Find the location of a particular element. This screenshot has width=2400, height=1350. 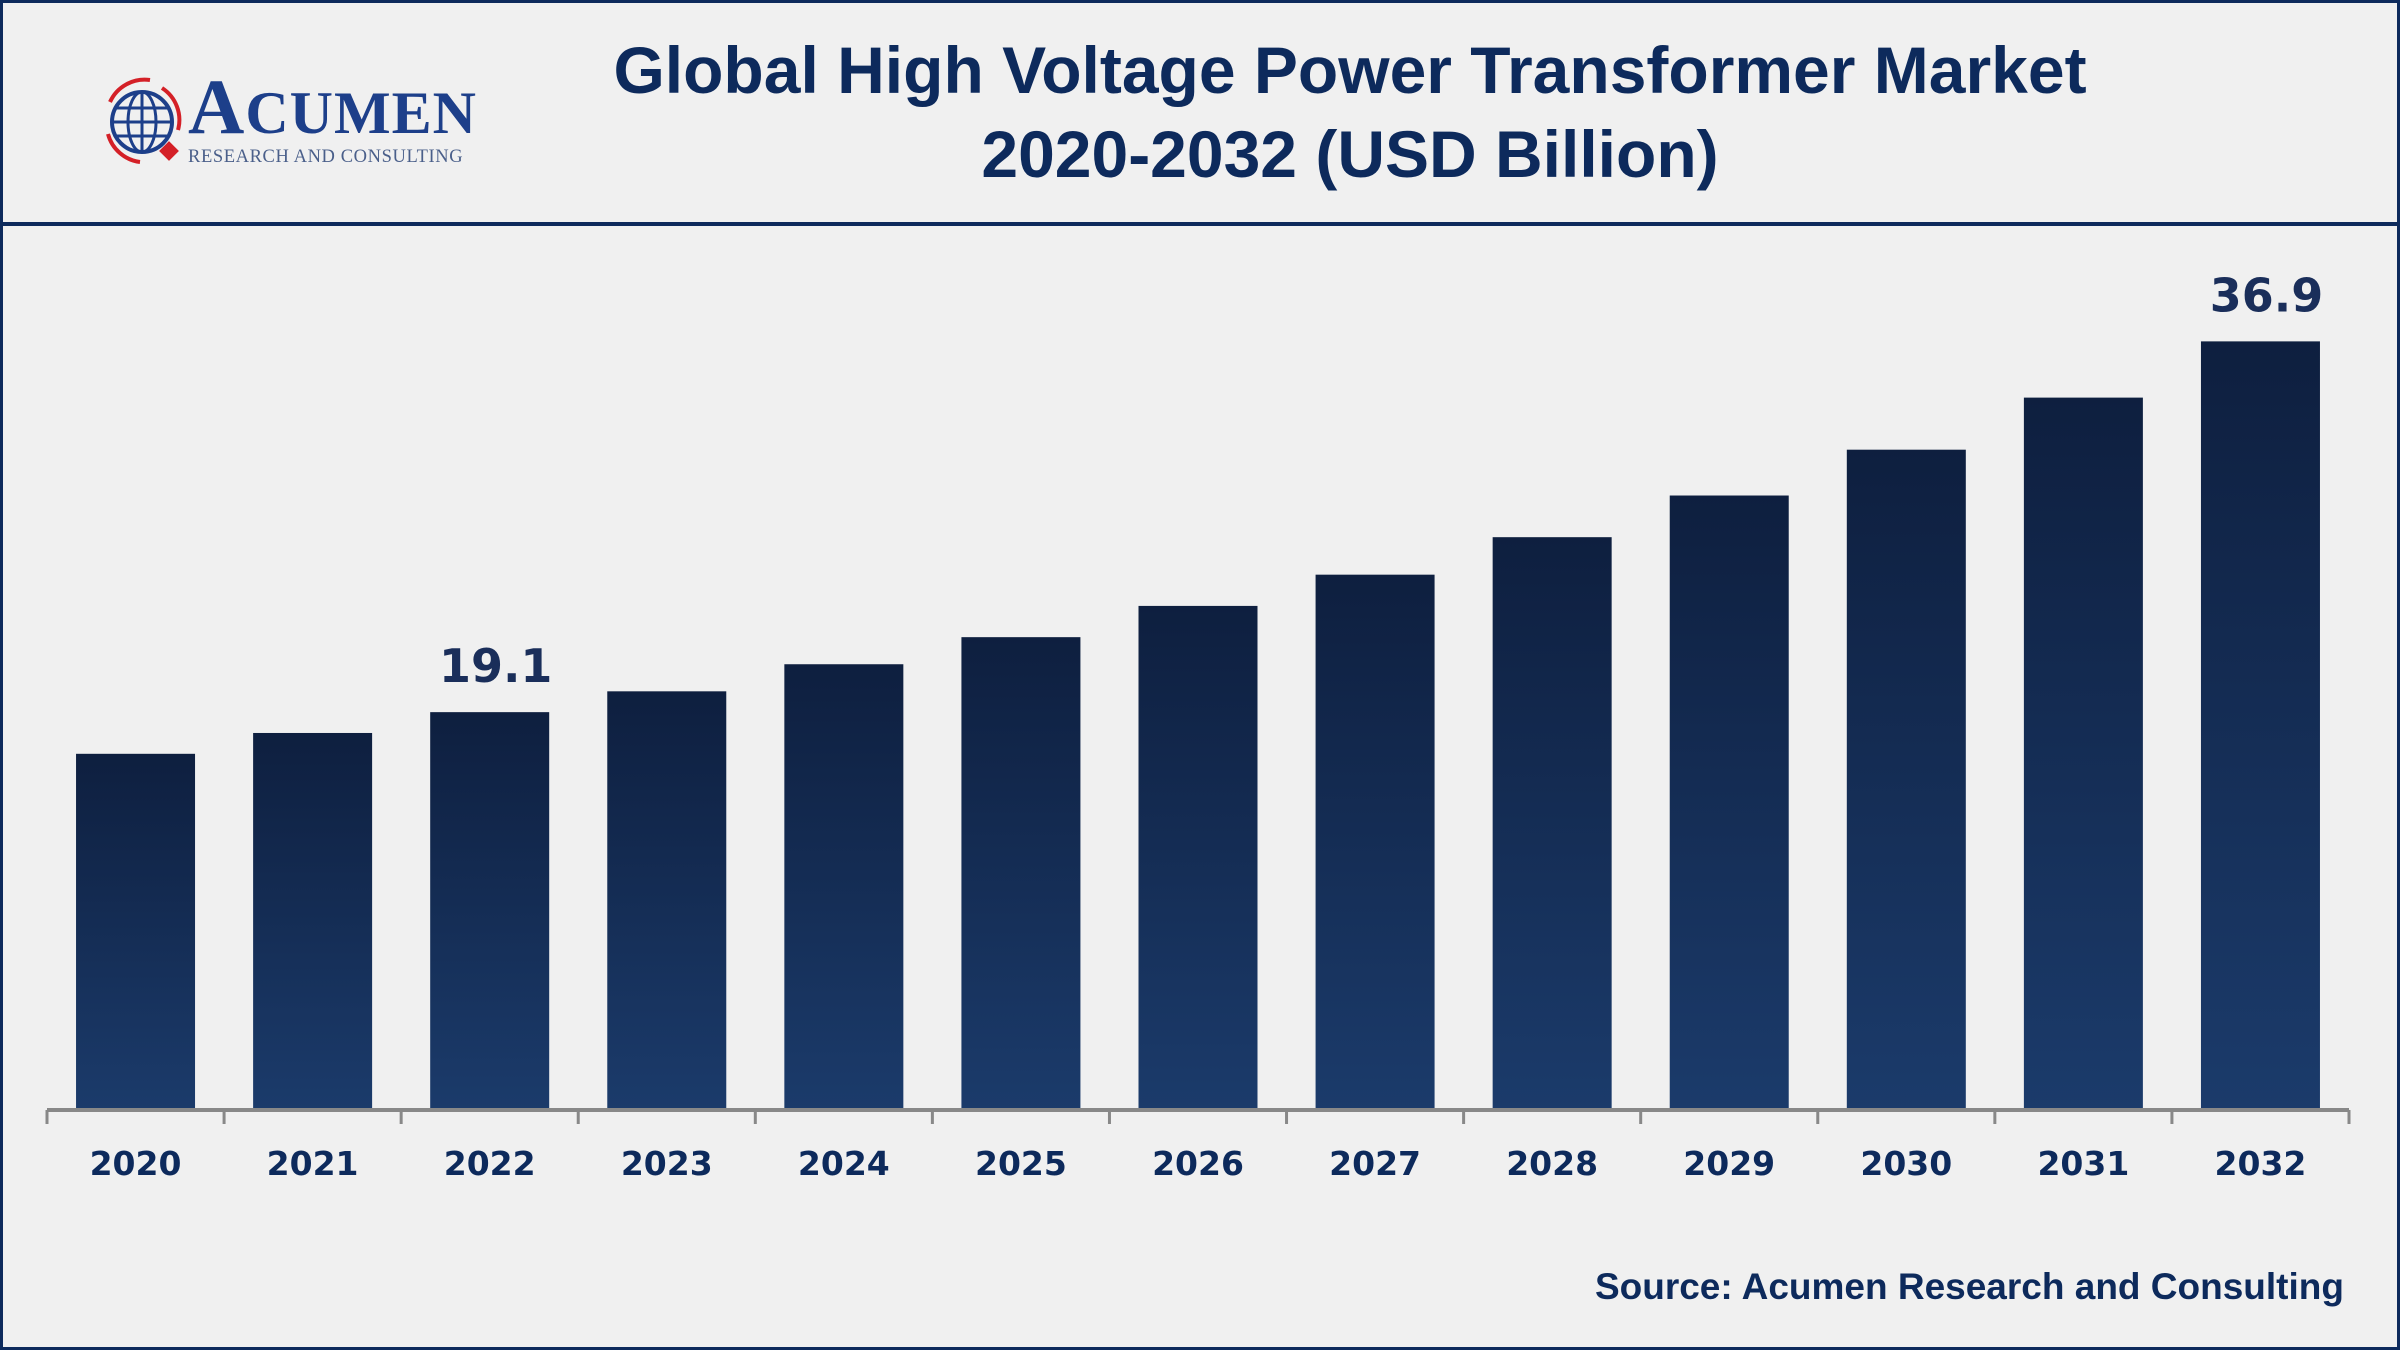

data-label: 19.1 is located at coordinates (496, 666).